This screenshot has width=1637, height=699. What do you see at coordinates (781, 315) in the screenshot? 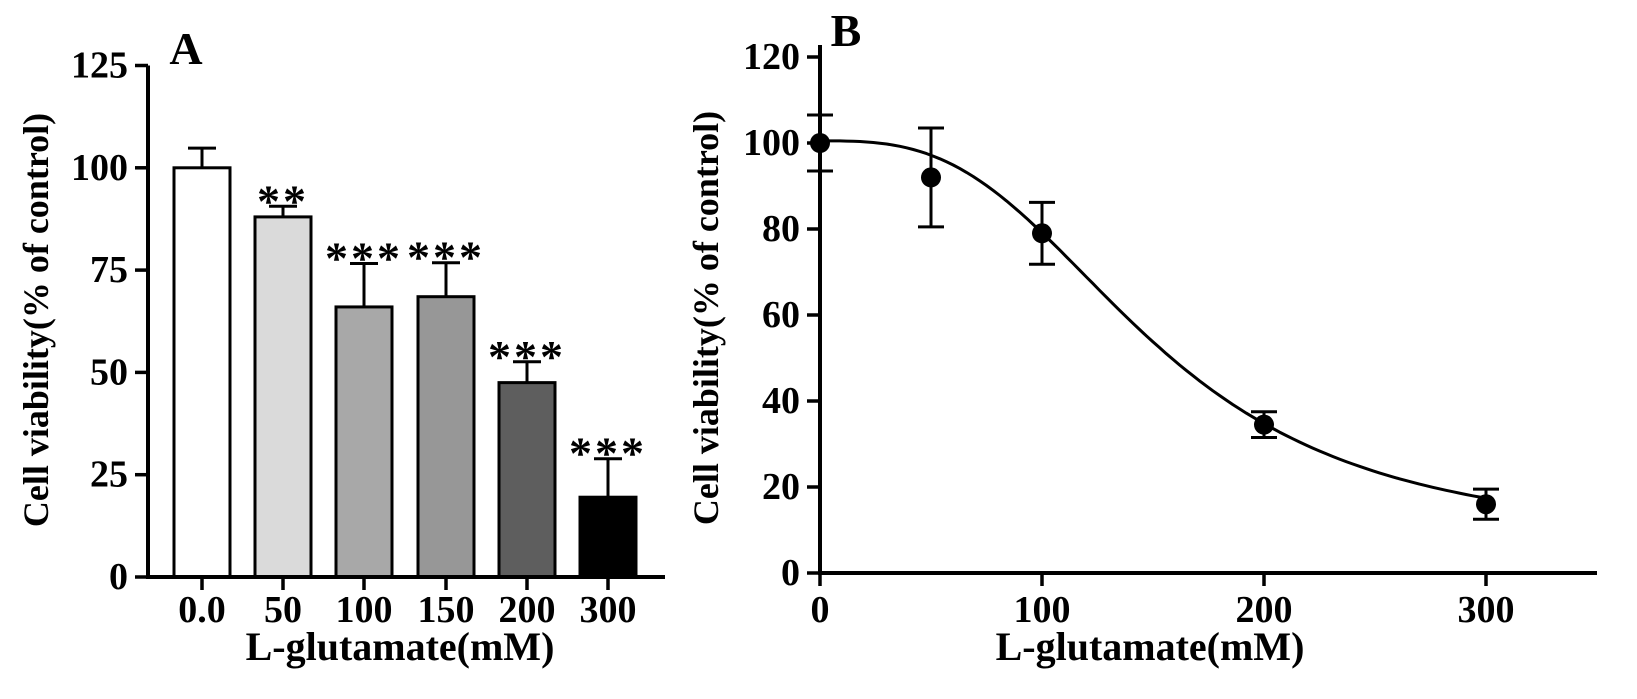
I see `y-tick-label: 60` at bounding box center [781, 315].